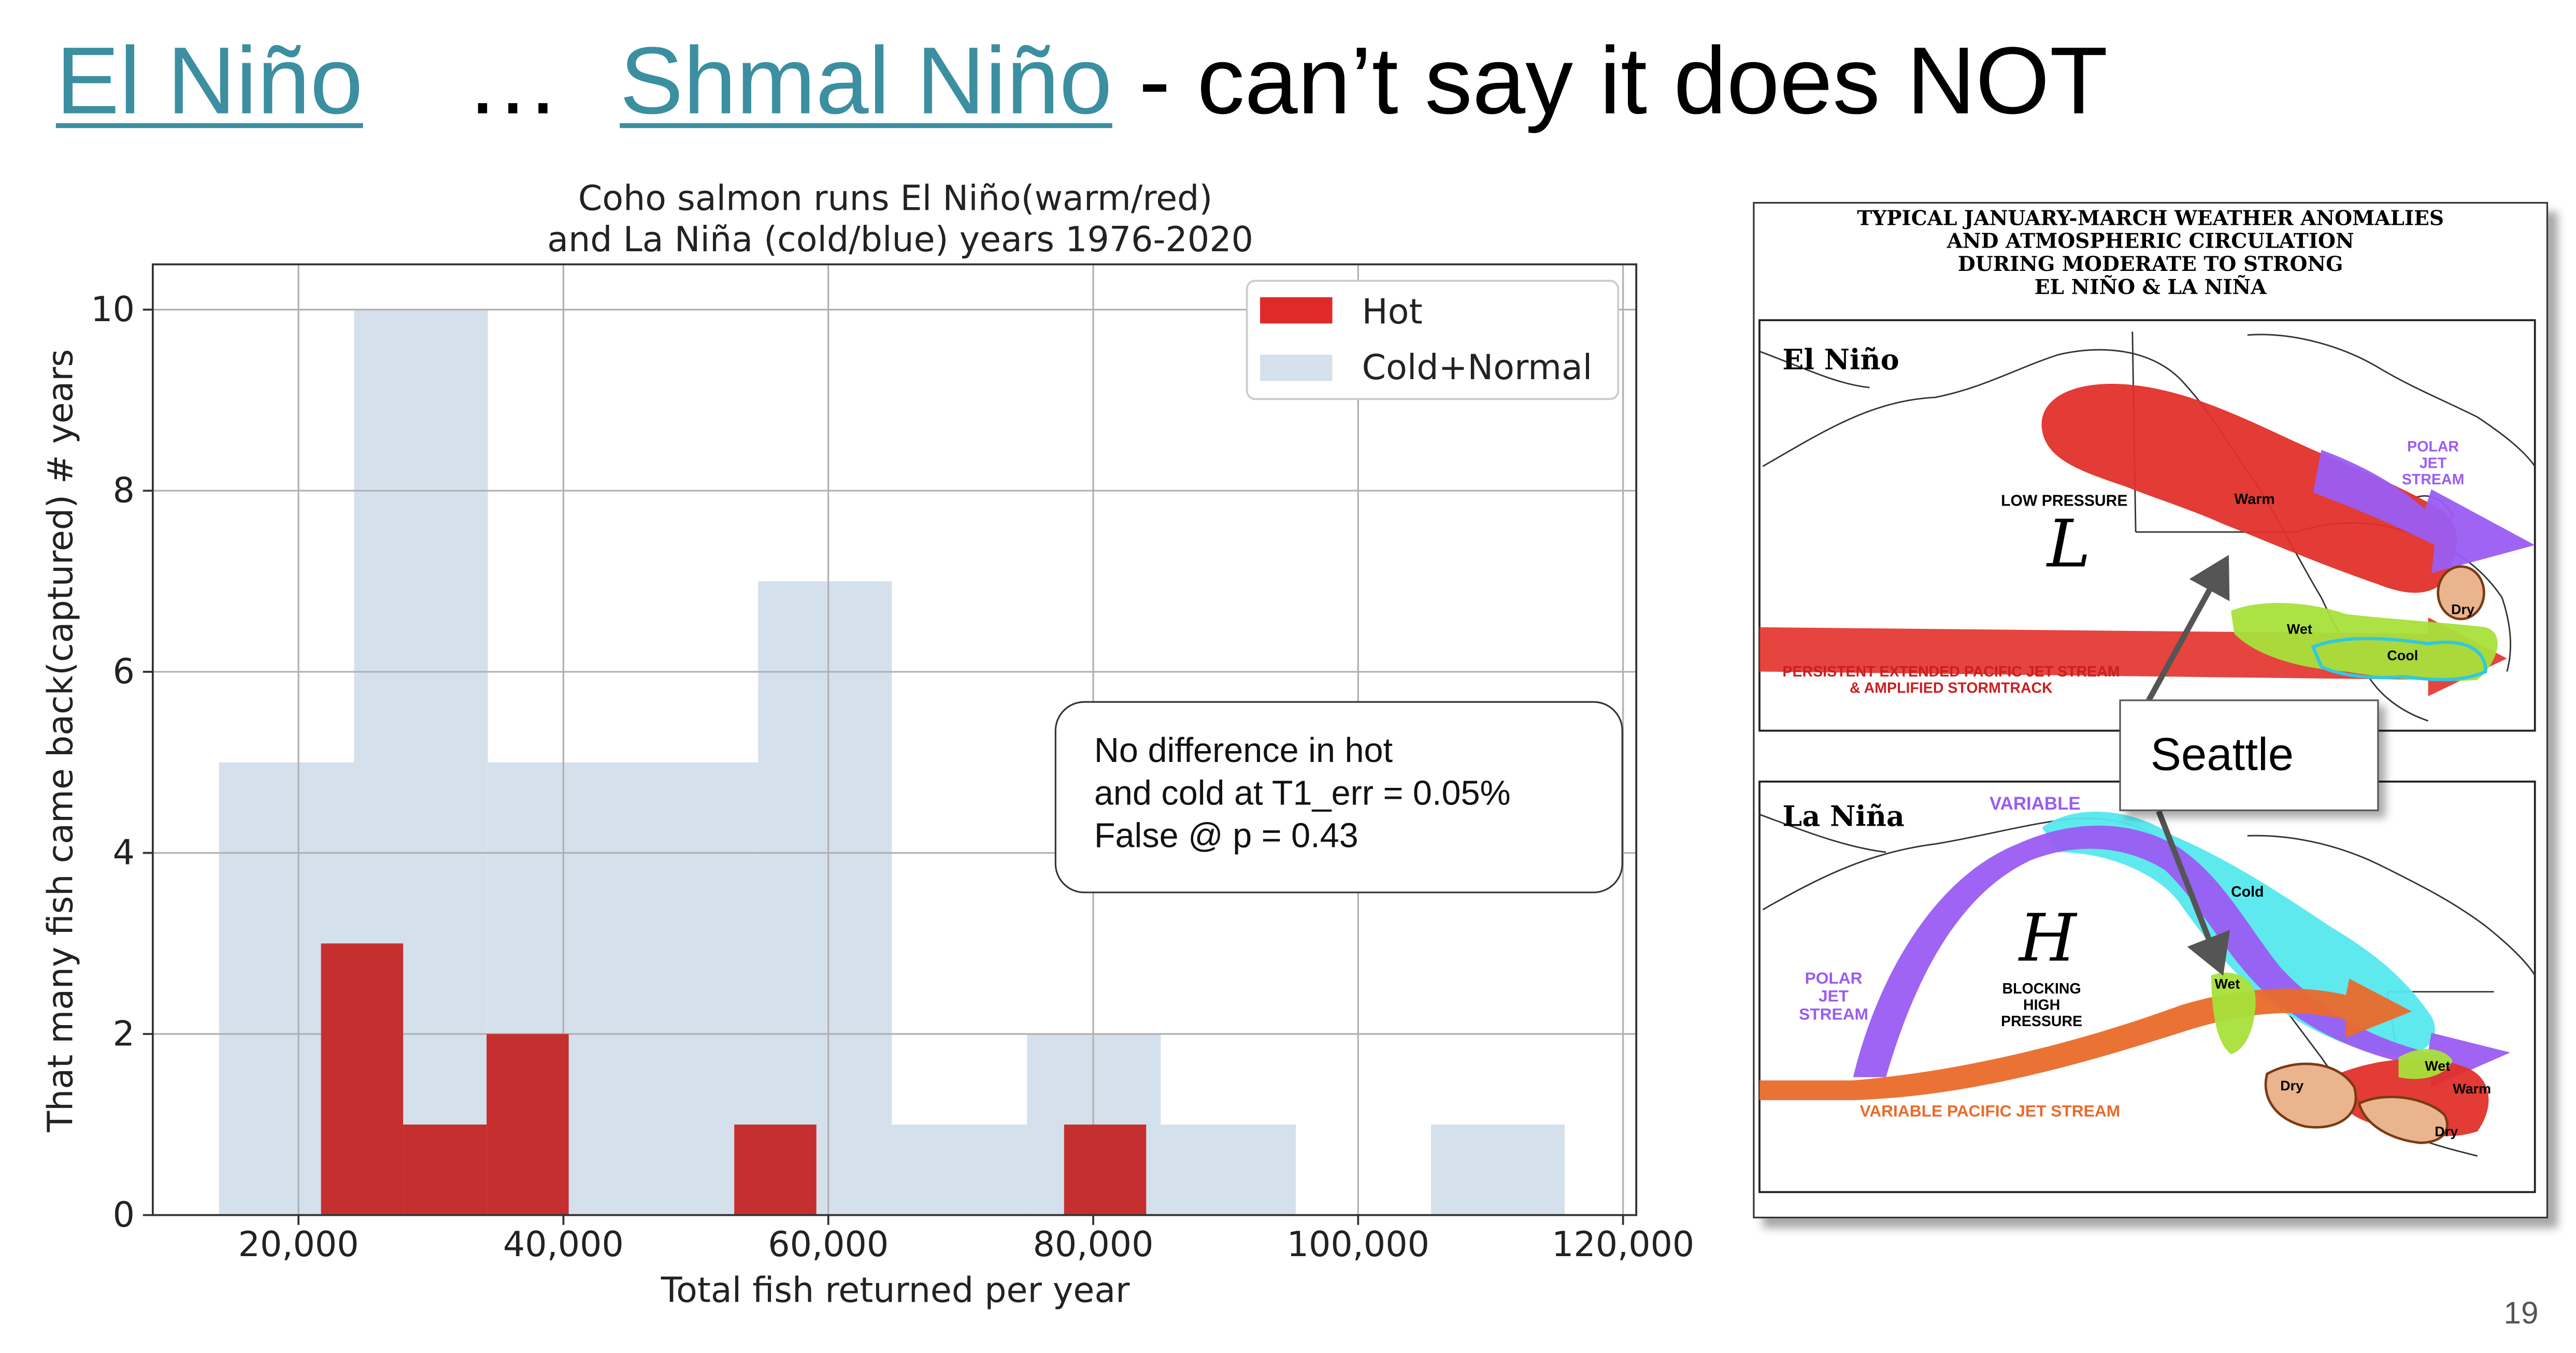  Describe the element at coordinates (2227, 983) in the screenshot. I see `la-nina-wet-label1: Wet` at that location.